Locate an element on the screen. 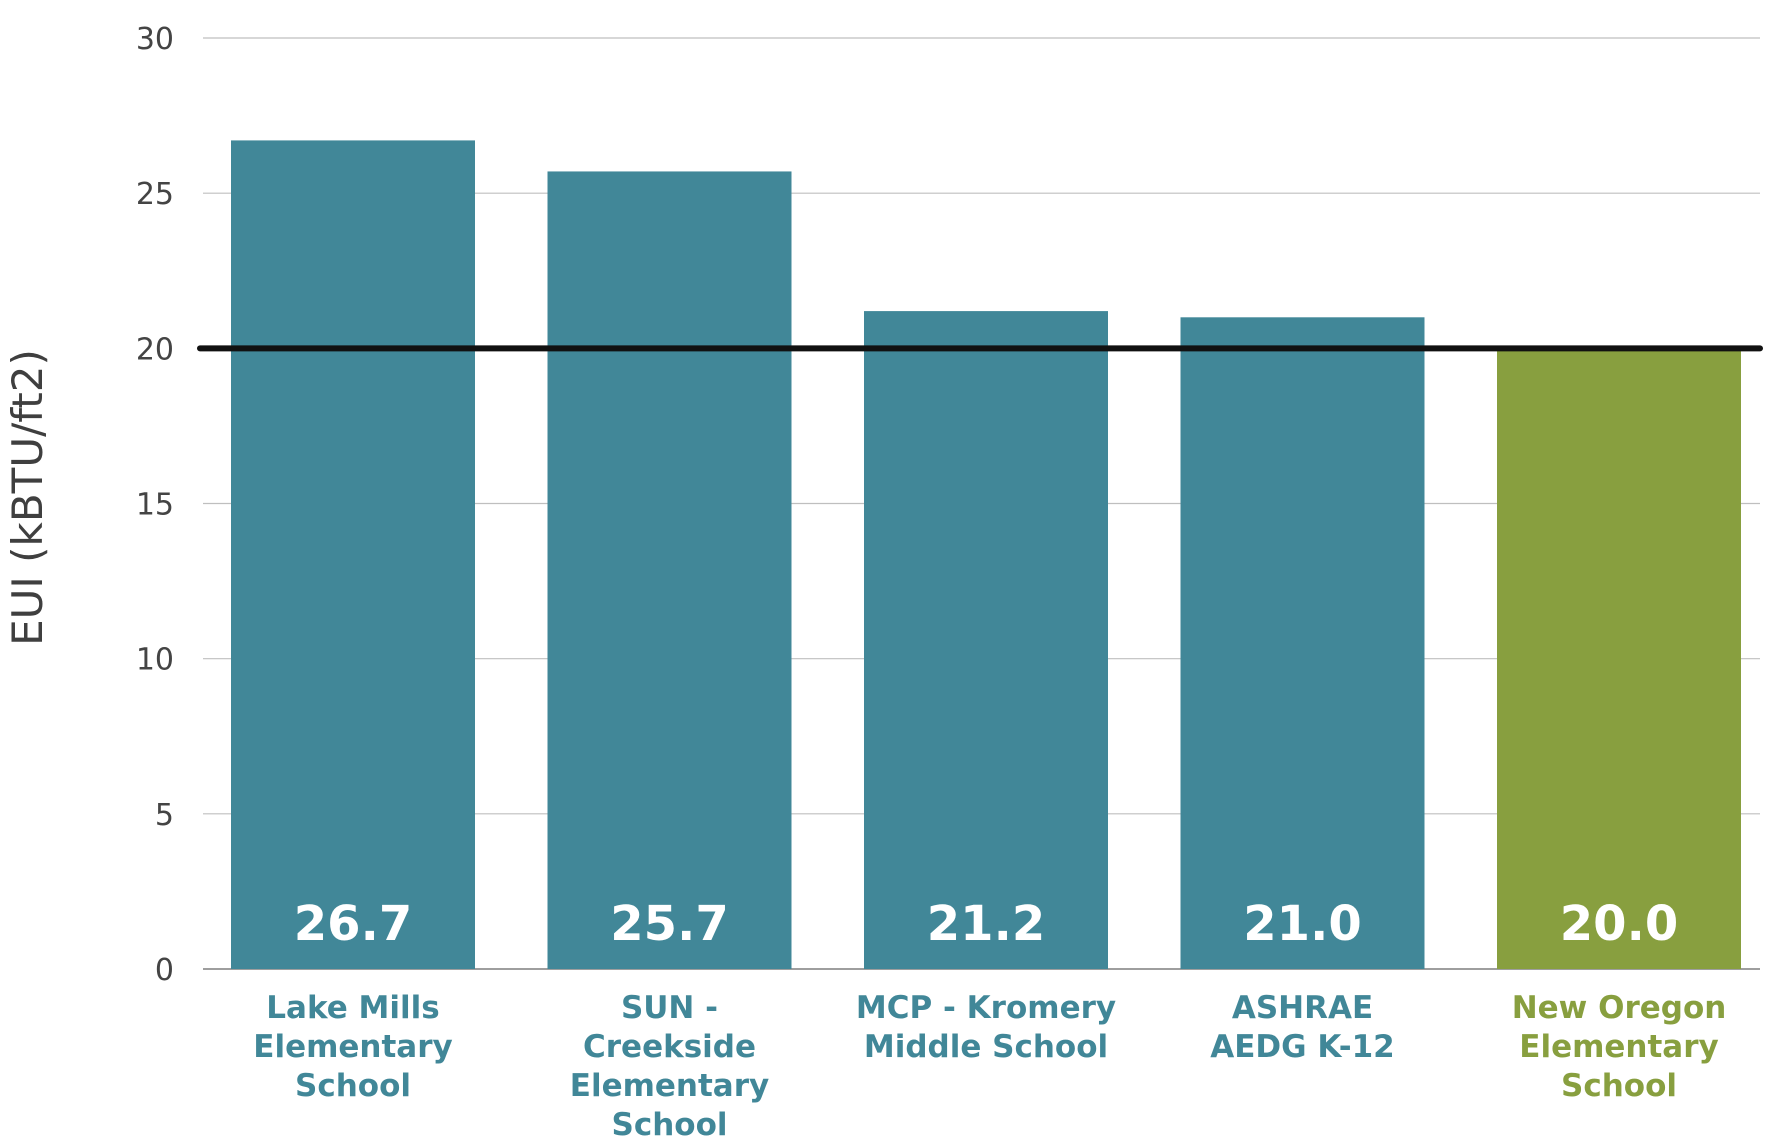 The height and width of the screenshot is (1145, 1766). category-label-line: New Oregon is located at coordinates (1619, 1008).